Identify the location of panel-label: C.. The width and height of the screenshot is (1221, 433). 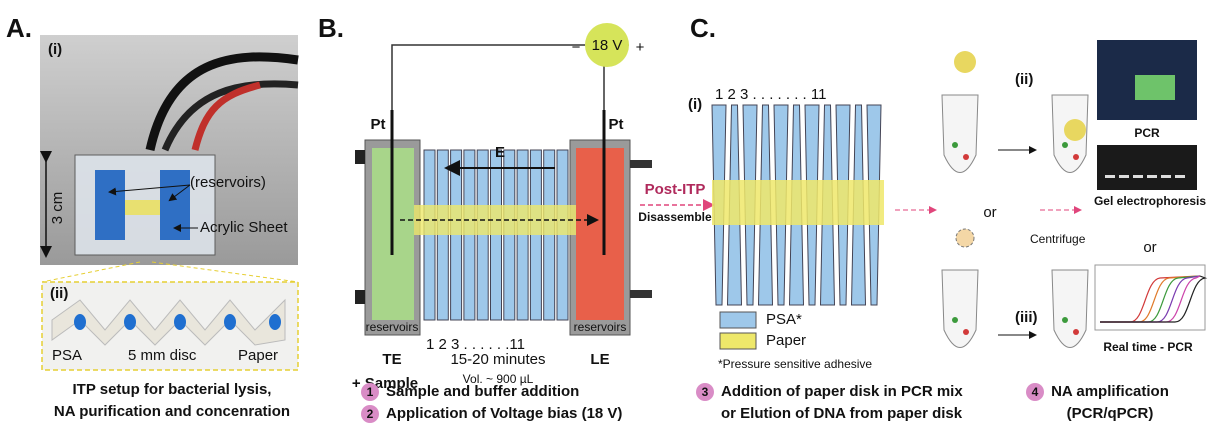
(703, 28).